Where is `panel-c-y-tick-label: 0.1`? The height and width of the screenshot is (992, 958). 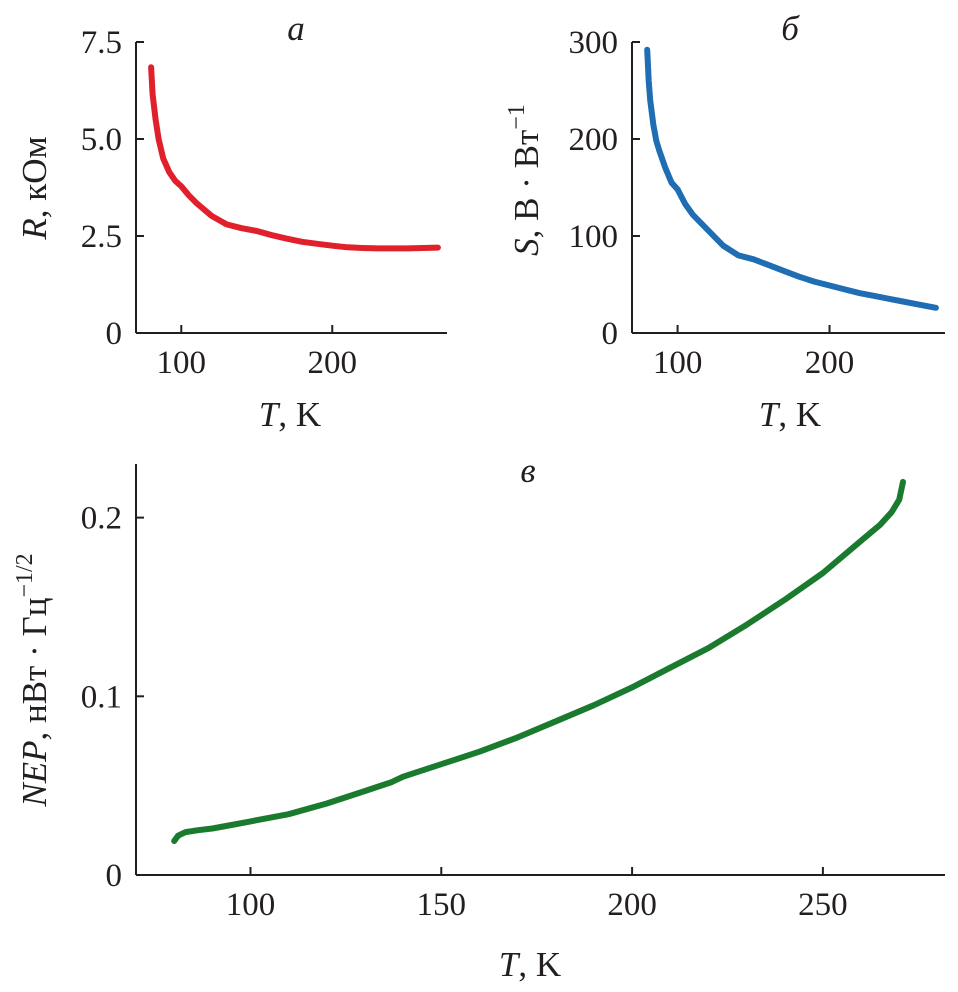
panel-c-y-tick-label: 0.1 is located at coordinates (101, 697).